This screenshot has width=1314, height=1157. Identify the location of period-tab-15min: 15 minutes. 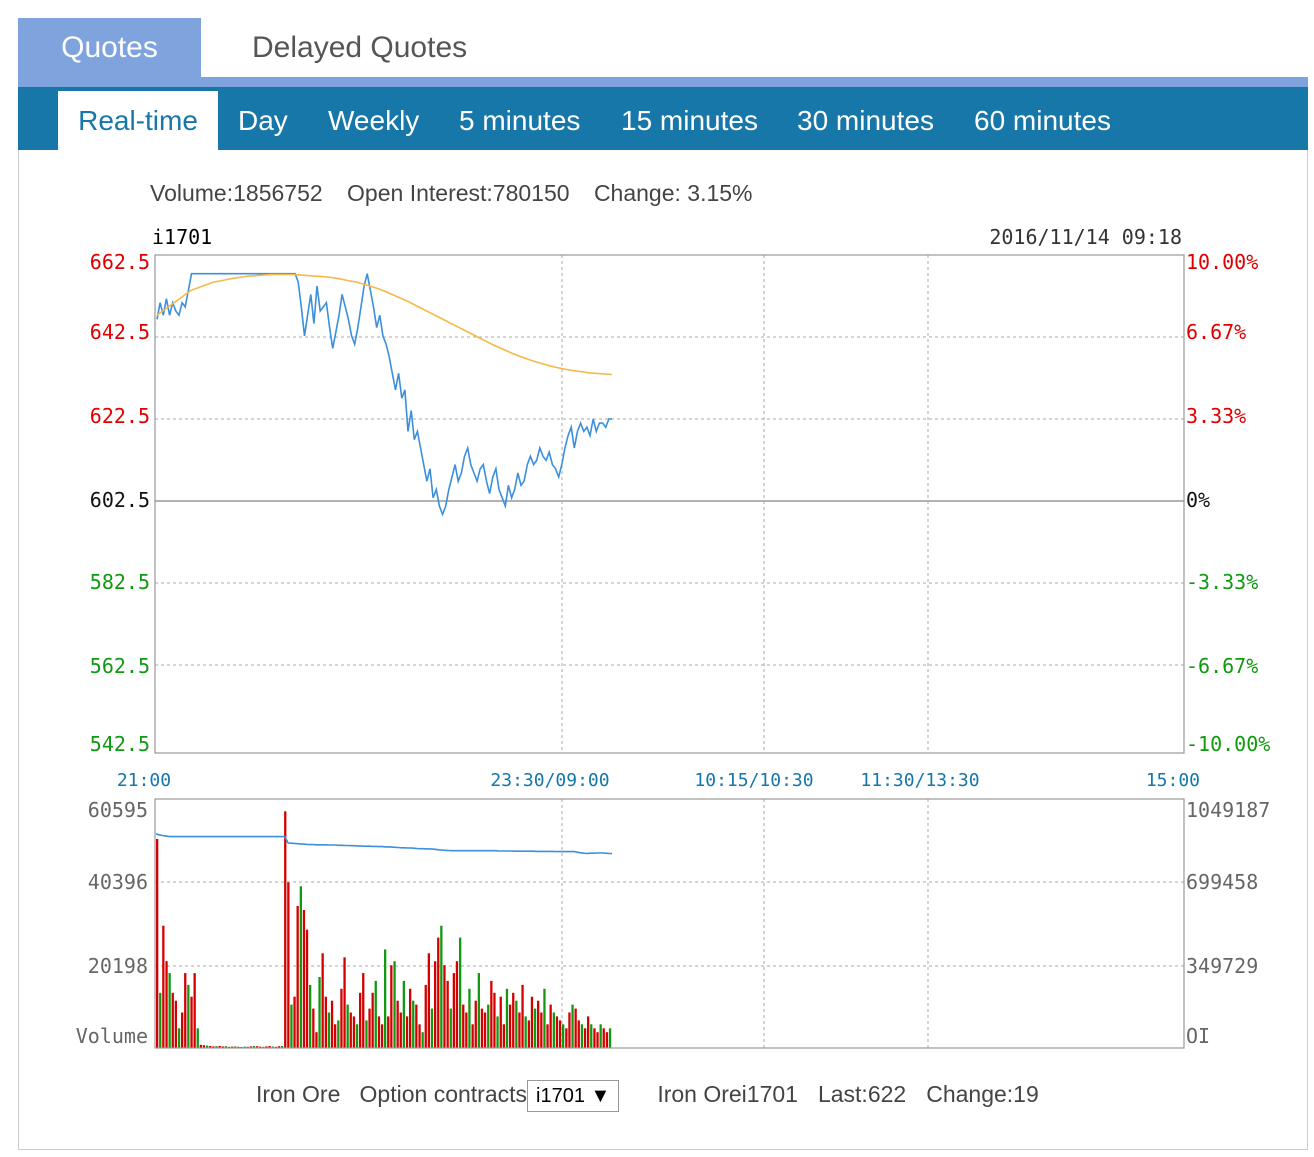
(689, 120).